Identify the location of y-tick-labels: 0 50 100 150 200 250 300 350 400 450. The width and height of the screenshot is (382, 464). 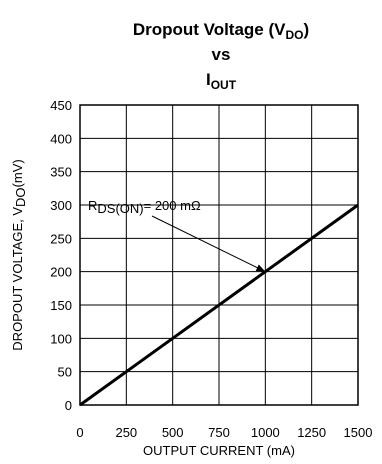
(61, 255).